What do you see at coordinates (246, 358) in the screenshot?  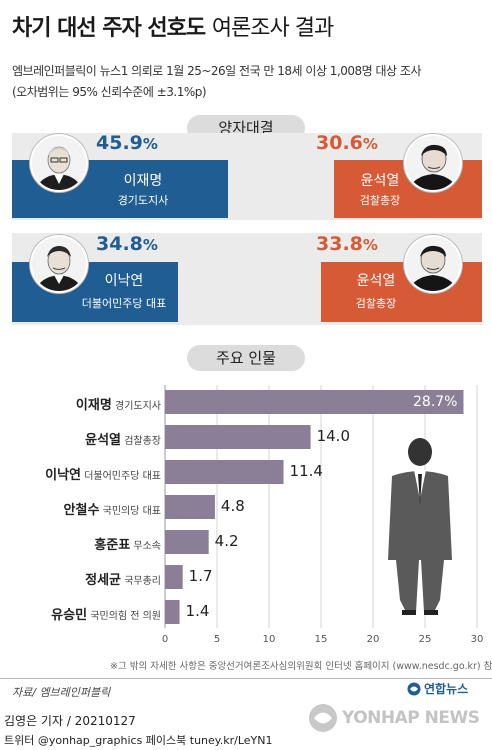 I see `section-label-ranking: 주요 인물` at bounding box center [246, 358].